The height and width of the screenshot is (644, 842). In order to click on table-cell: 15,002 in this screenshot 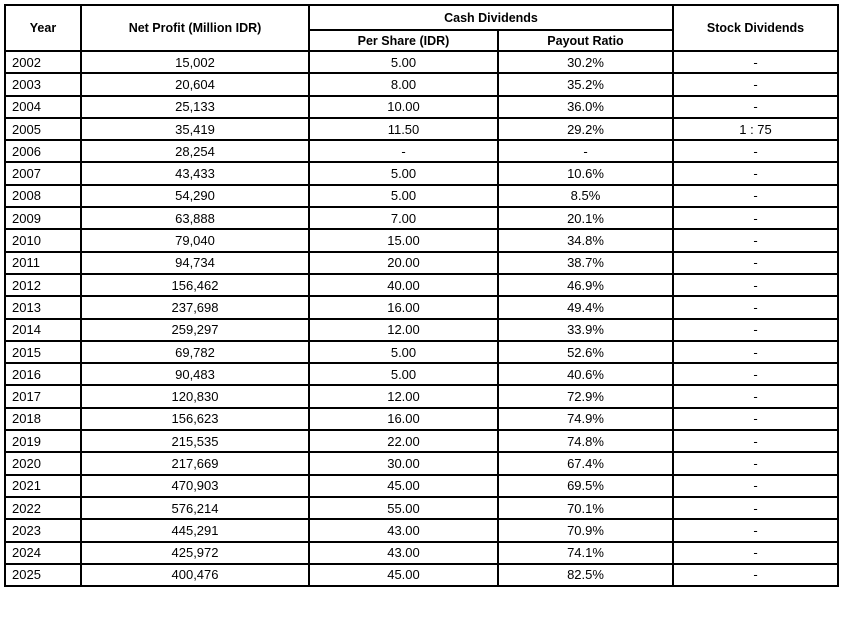, I will do `click(195, 62)`.